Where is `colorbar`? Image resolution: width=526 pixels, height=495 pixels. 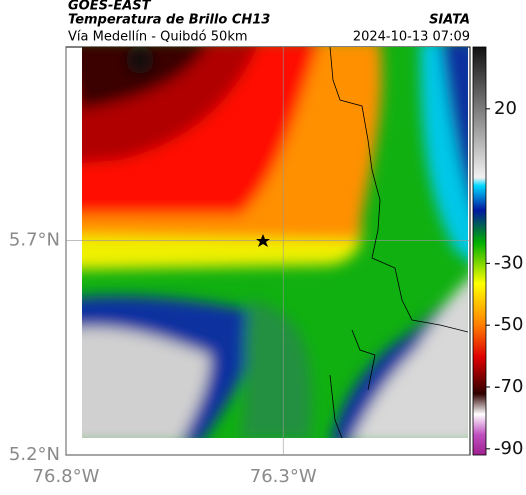
colorbar is located at coordinates (479, 251).